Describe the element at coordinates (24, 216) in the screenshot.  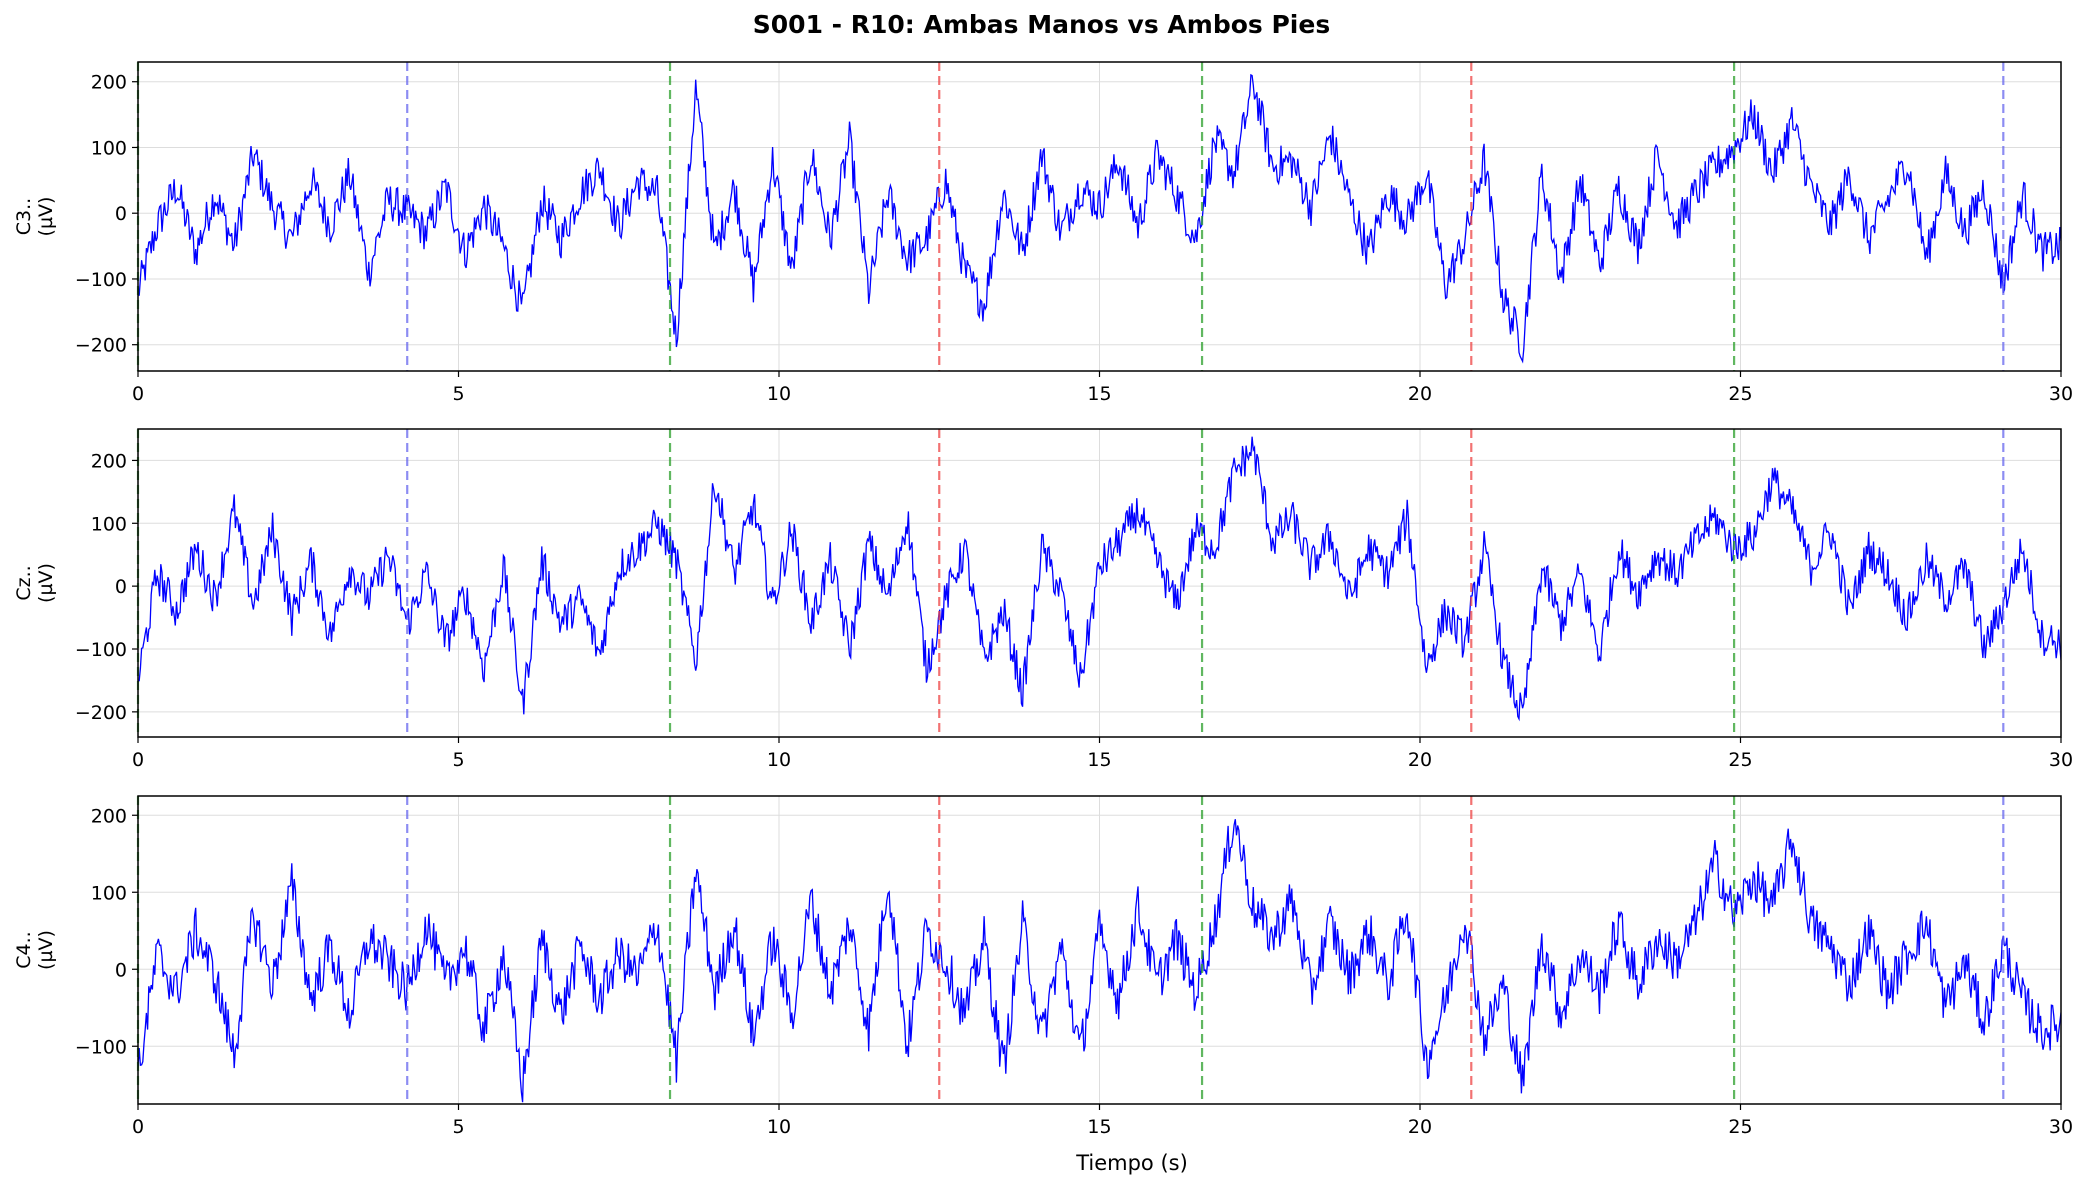
I see `y-axis-channel-label: C3..` at that location.